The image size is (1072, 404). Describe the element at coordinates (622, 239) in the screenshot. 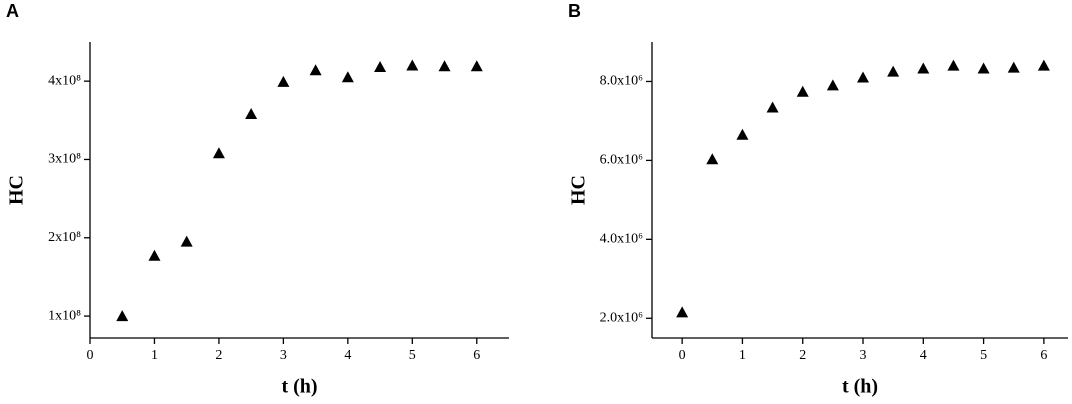

I see `y-tick-label: 4.0x10⁶` at that location.